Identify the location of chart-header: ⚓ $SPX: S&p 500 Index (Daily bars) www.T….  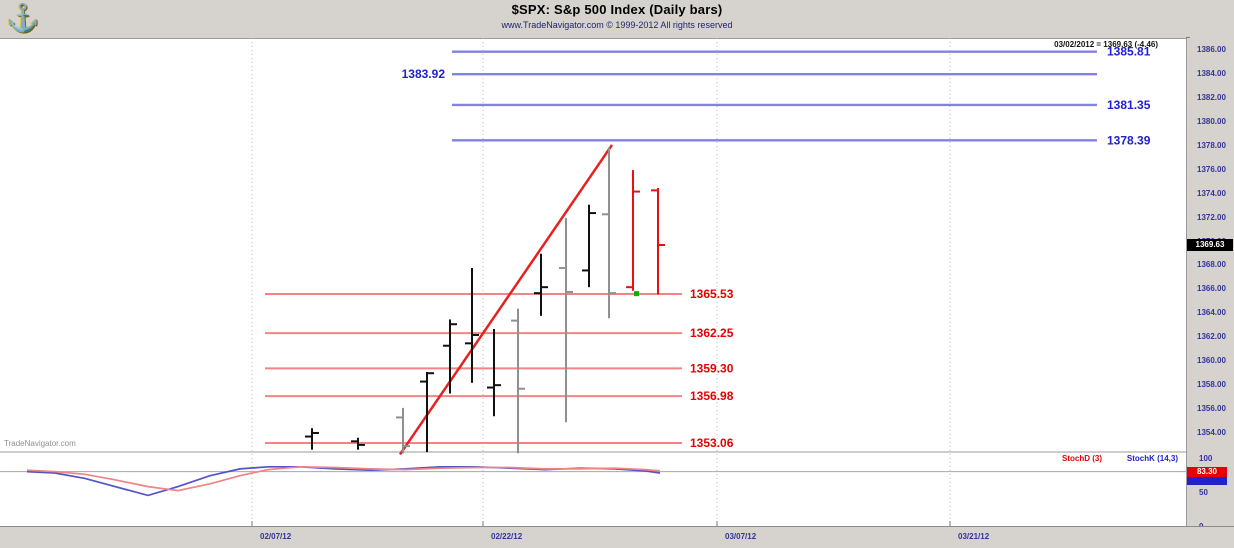
(617, 19).